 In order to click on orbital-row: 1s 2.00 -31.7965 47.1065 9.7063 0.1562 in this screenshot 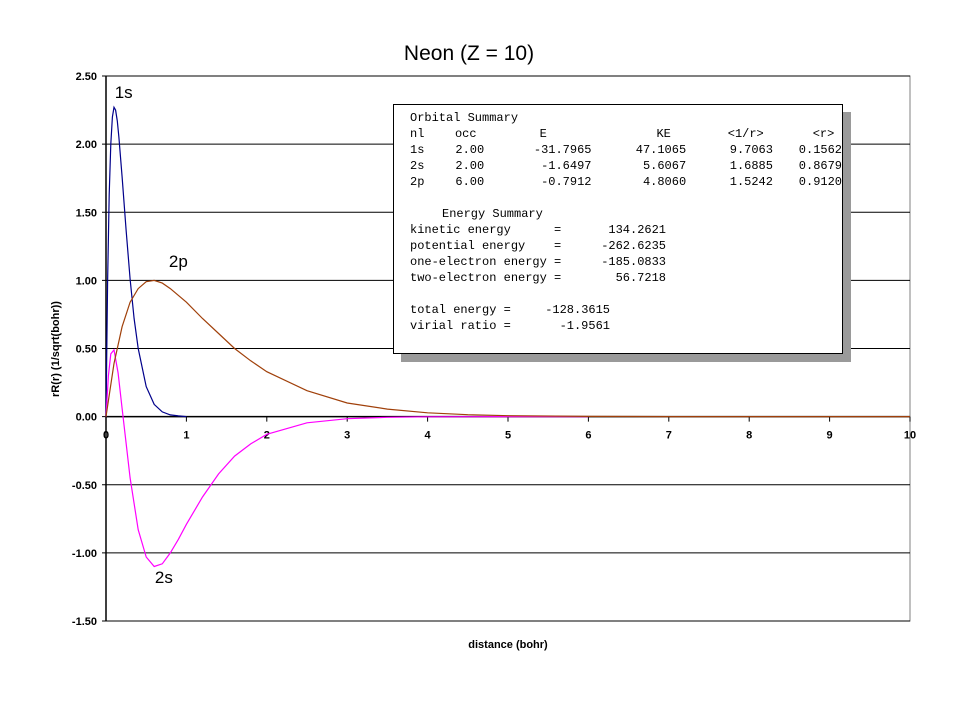, I will do `click(618, 150)`.